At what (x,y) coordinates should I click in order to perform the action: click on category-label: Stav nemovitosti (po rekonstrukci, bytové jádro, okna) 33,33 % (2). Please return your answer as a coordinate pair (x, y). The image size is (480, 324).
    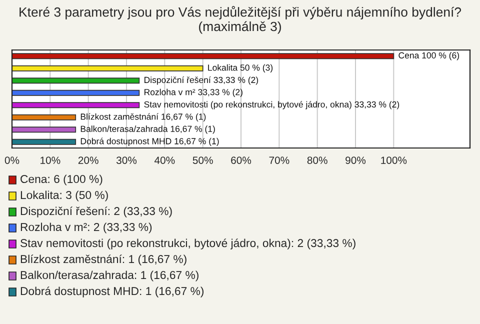
    Looking at the image, I should click on (272, 105).